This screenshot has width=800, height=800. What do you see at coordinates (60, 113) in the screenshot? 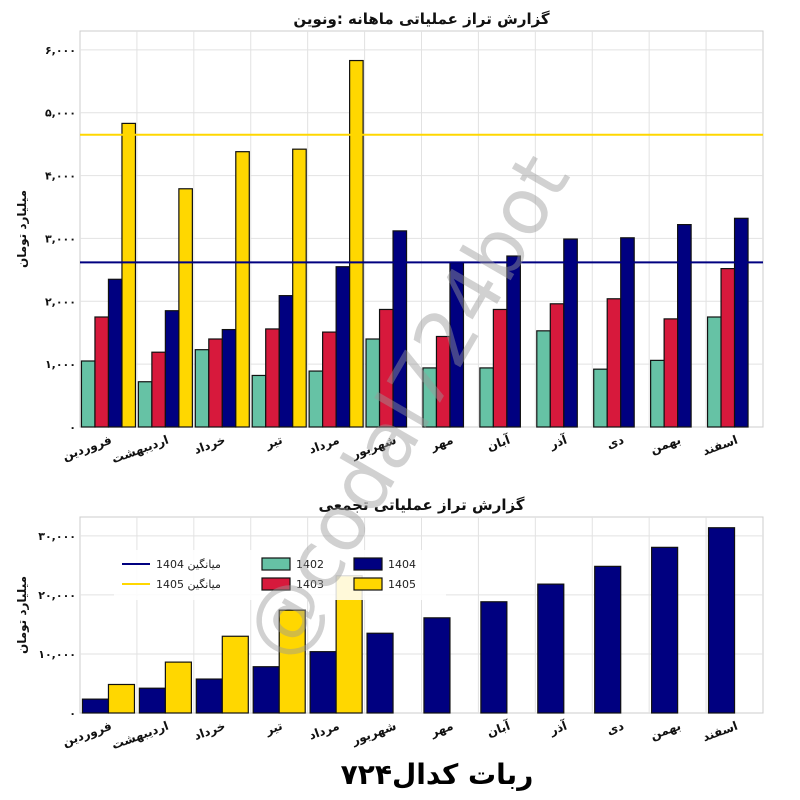
I see `y-tick-label: ۵,۰۰۰` at bounding box center [60, 113].